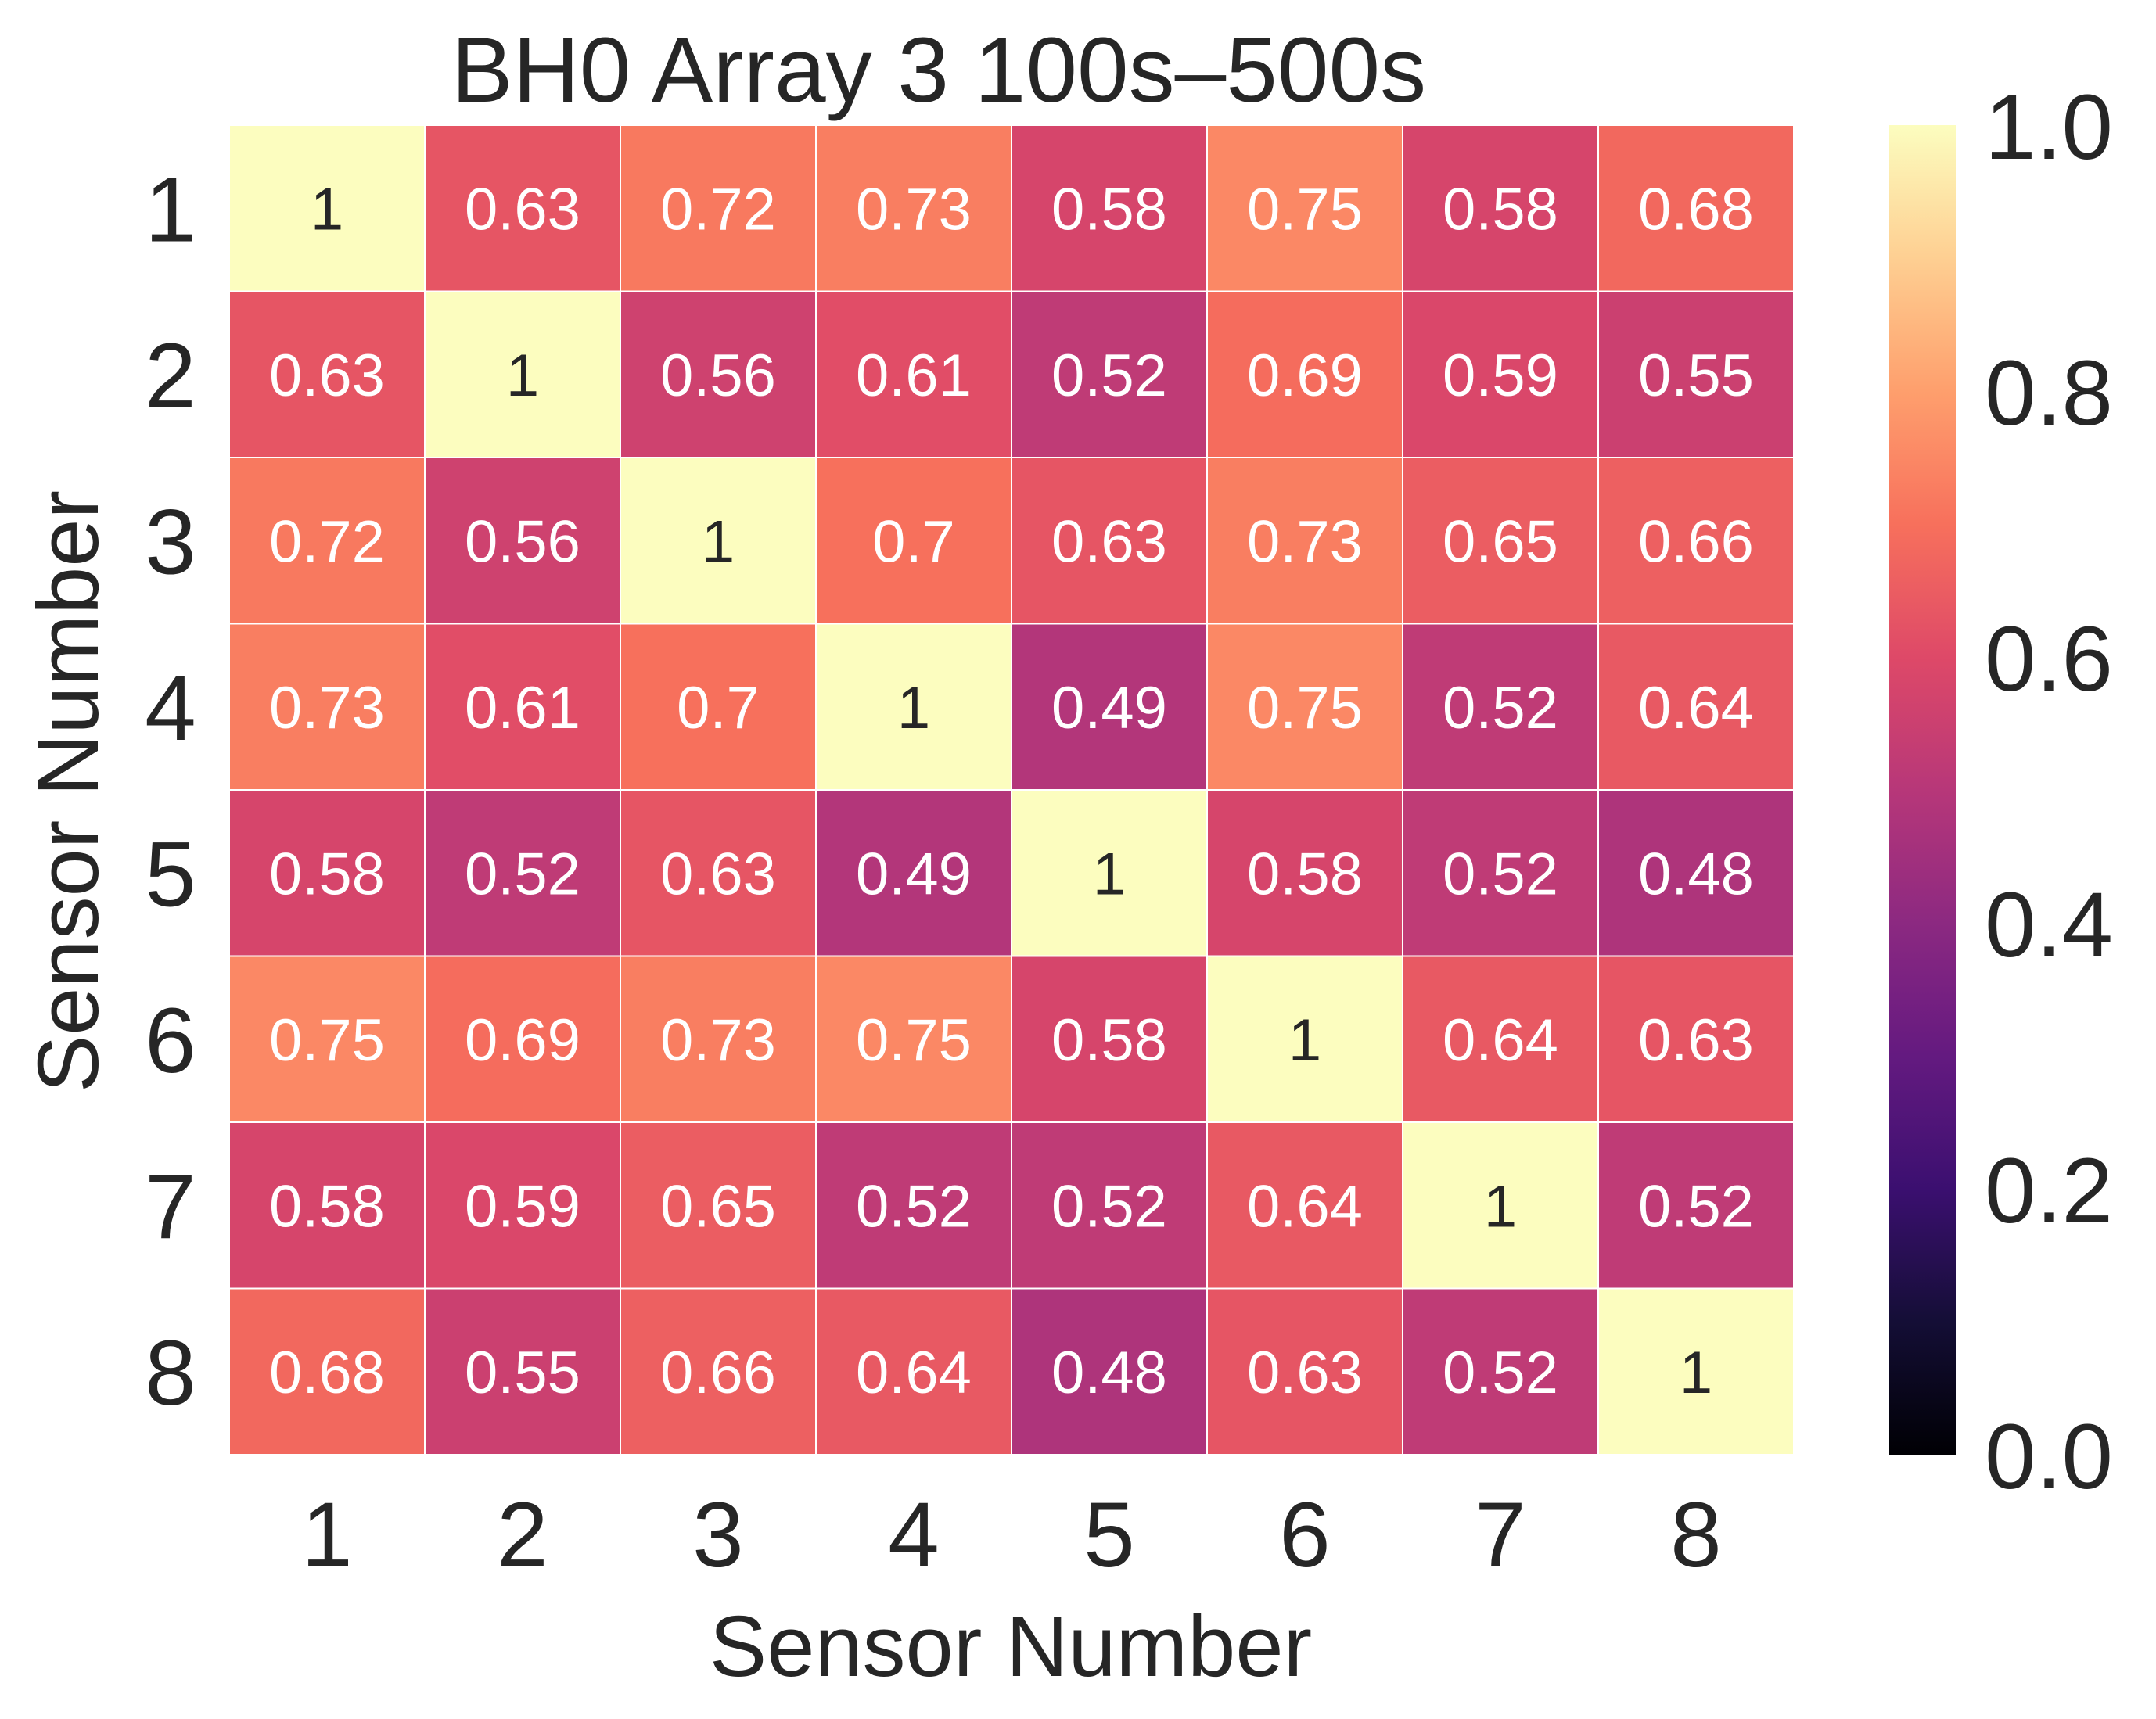 The height and width of the screenshot is (1719, 2156). What do you see at coordinates (718, 1039) in the screenshot?
I see `heatmap-cell-r6-c3` at bounding box center [718, 1039].